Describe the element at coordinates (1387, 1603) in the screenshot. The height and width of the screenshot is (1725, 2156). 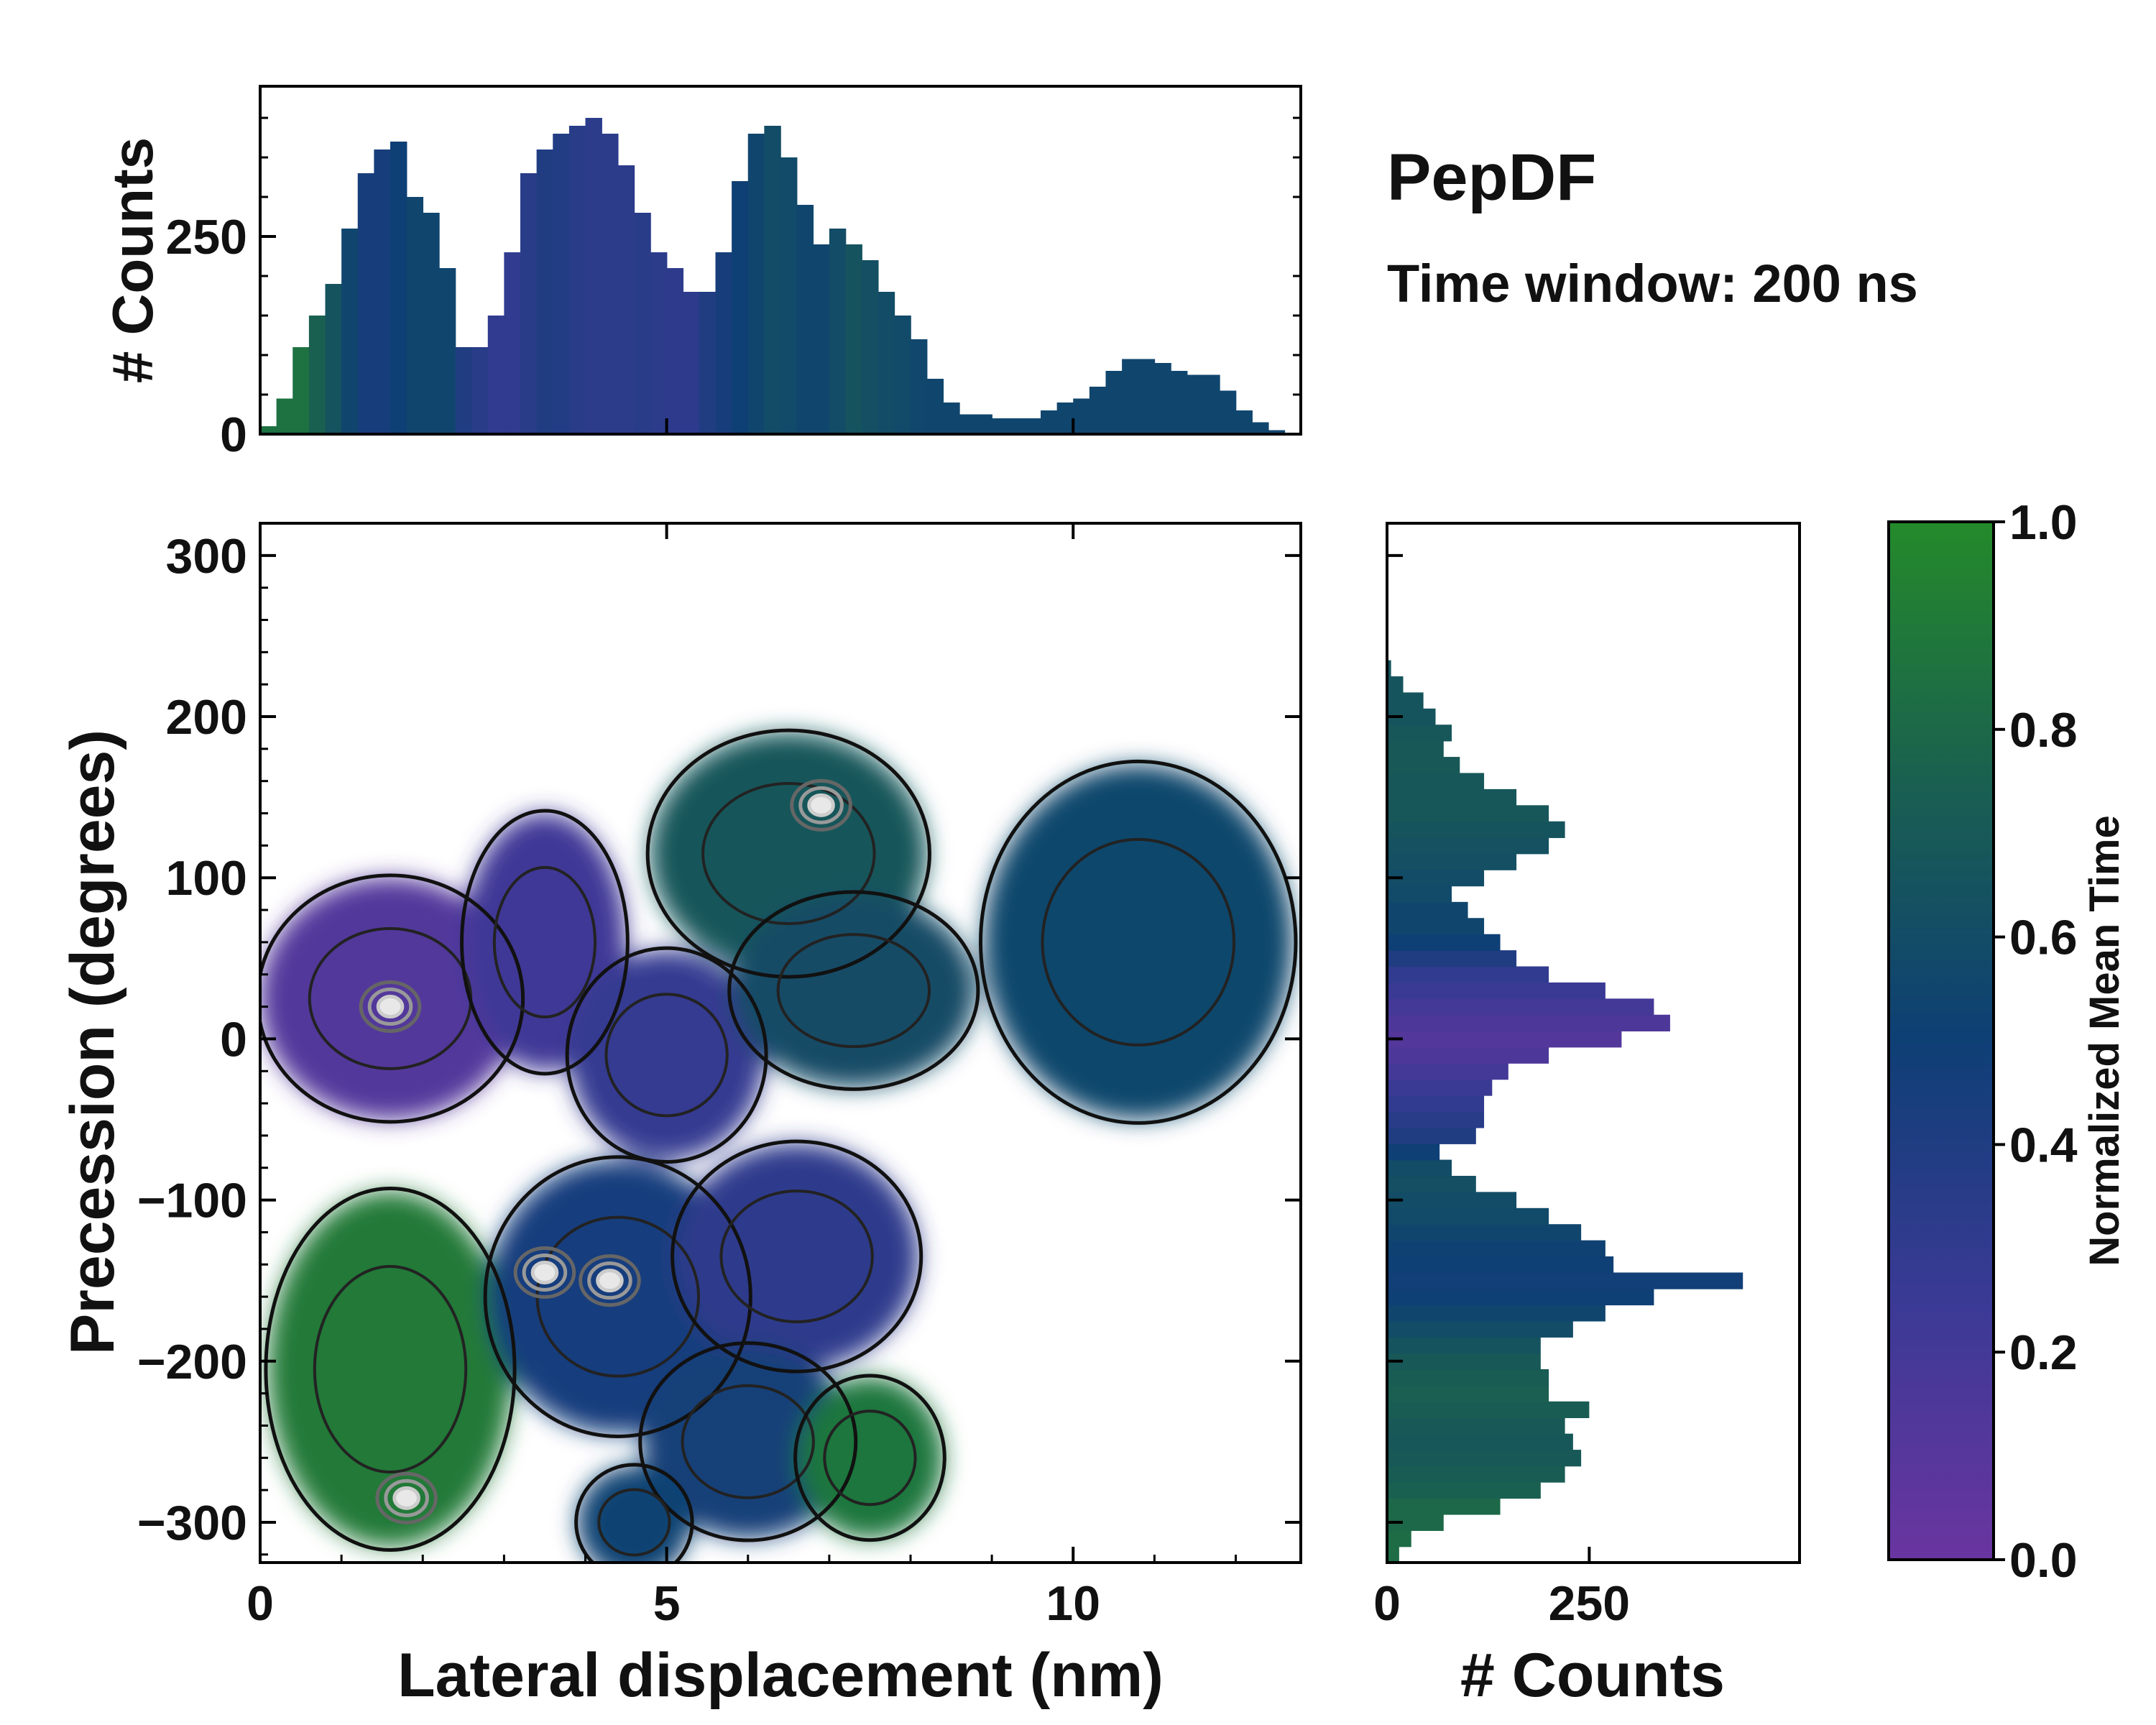
I see `right-x-tick-label: 0` at that location.